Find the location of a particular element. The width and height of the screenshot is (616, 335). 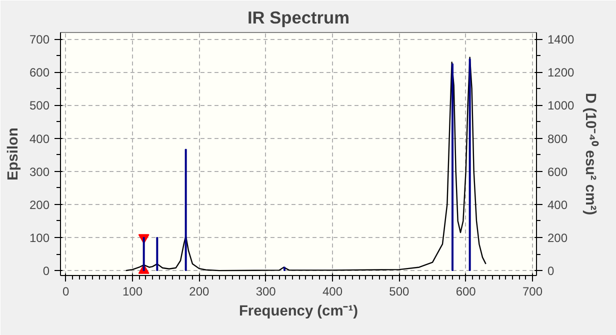

x-tick-label: 700 is located at coordinates (532, 291).